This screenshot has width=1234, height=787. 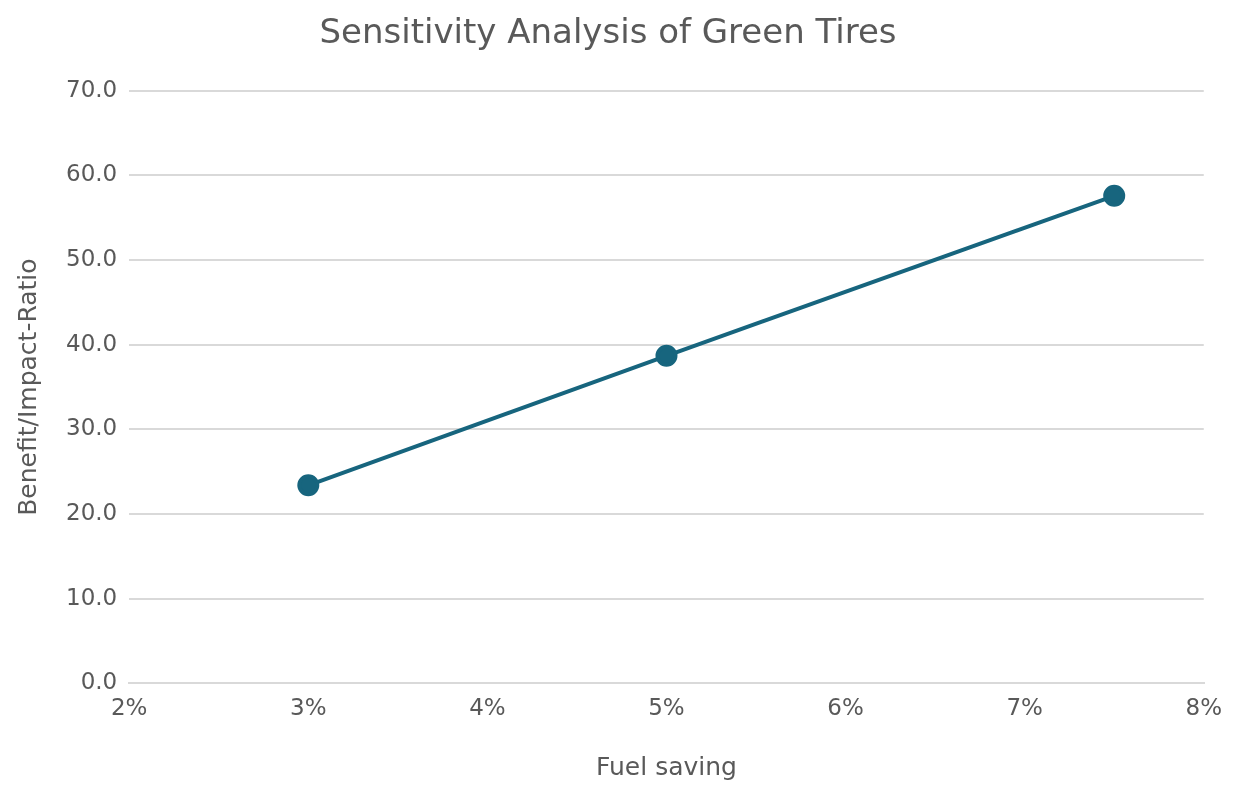 What do you see at coordinates (845, 707) in the screenshot?
I see `x-tick-label: 6%` at bounding box center [845, 707].